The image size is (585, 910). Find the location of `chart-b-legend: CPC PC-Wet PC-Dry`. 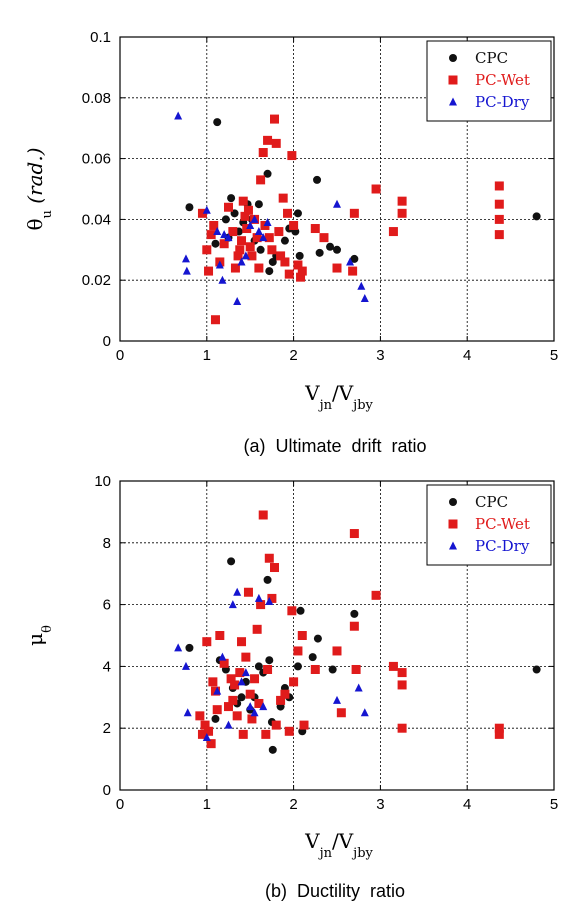

chart-b-legend: CPC PC-Wet PC-Dry is located at coordinates (489, 525).